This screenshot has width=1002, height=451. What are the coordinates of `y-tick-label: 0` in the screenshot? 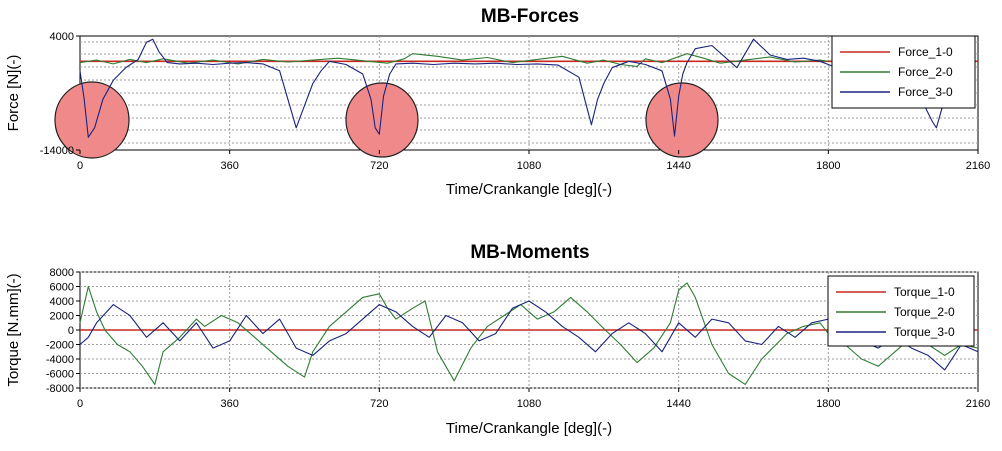 It's located at (71, 331).